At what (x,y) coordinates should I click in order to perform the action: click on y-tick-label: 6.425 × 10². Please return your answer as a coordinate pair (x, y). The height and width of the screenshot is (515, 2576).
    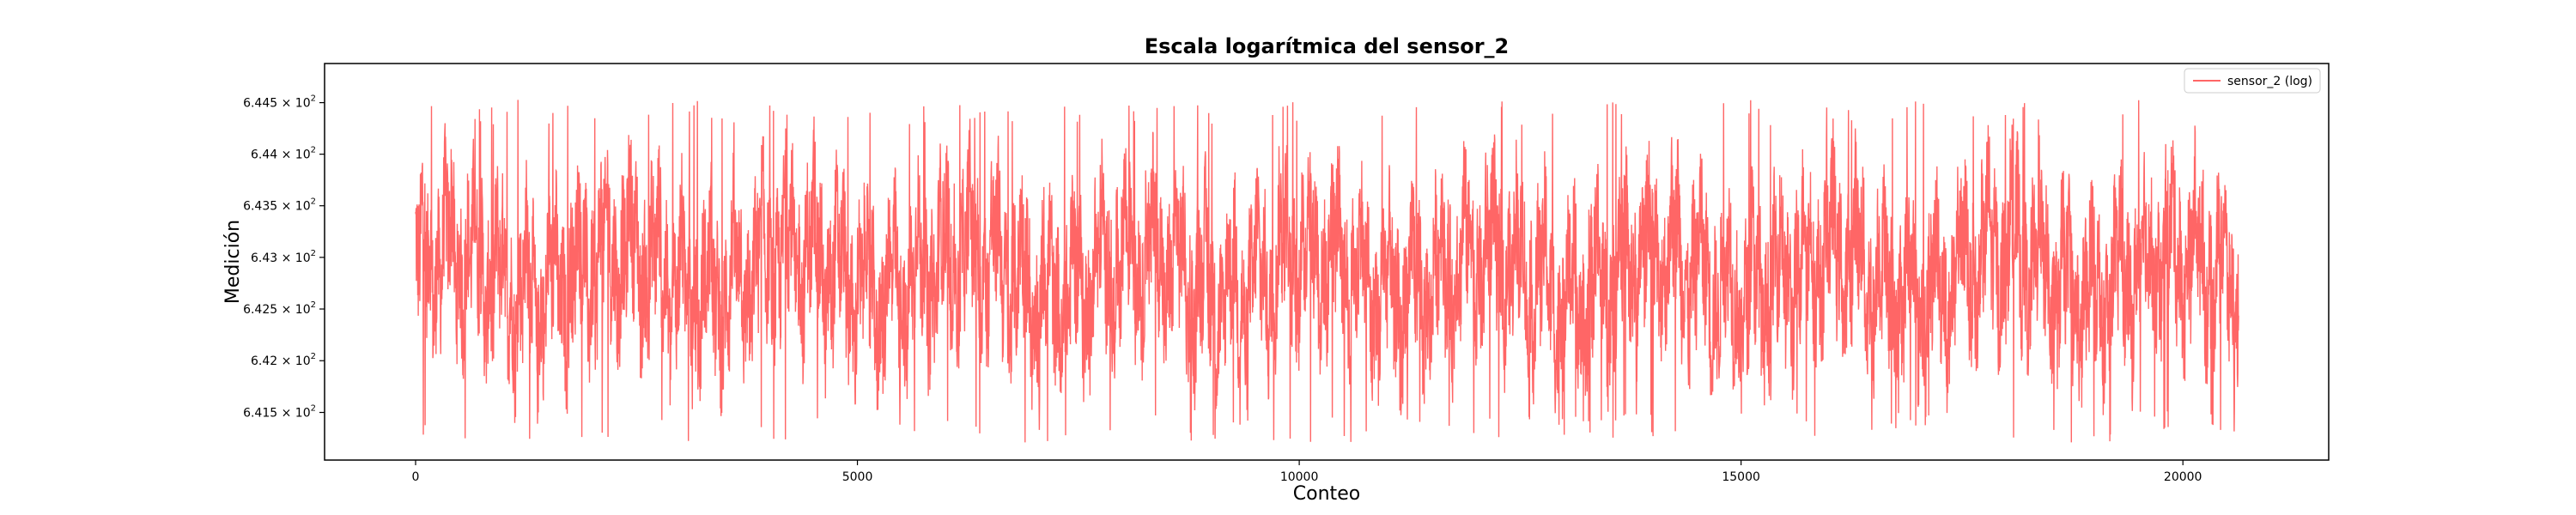
    Looking at the image, I should click on (280, 308).